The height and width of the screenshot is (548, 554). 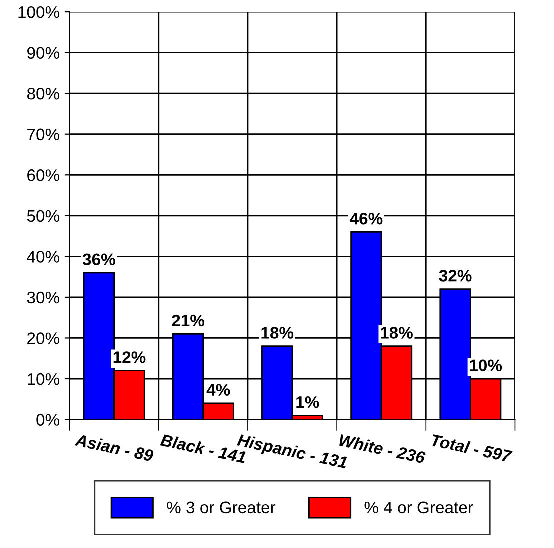 What do you see at coordinates (43, 257) in the screenshot?
I see `y-tick-label: 40%` at bounding box center [43, 257].